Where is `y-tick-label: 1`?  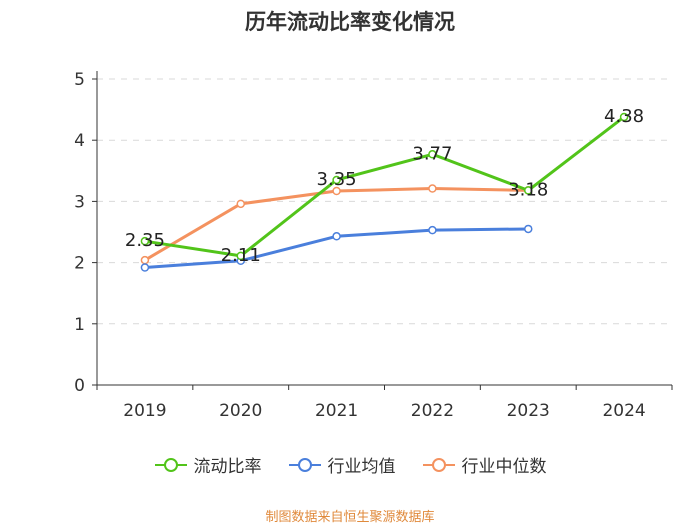
y-tick-label: 1 is located at coordinates (79, 325).